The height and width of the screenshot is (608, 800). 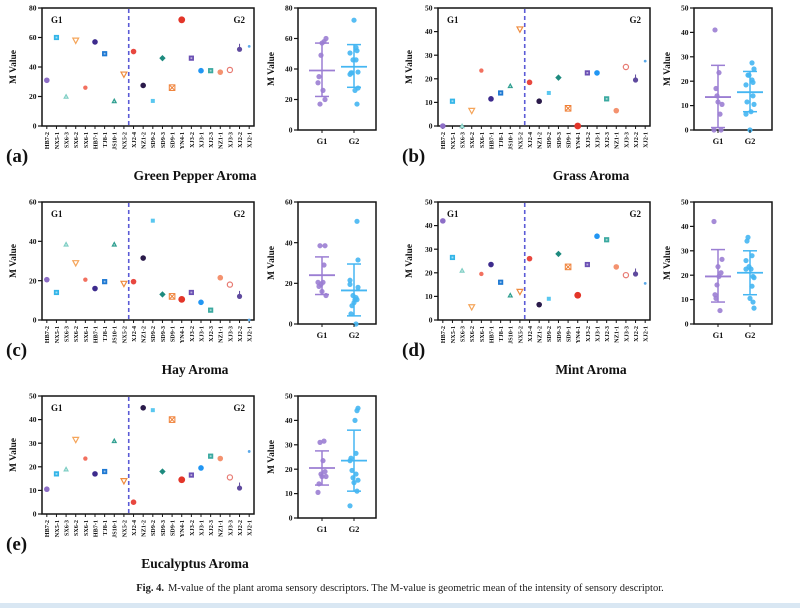 I want to click on panel-title: Eucalyptus Aroma, so click(x=195, y=563).